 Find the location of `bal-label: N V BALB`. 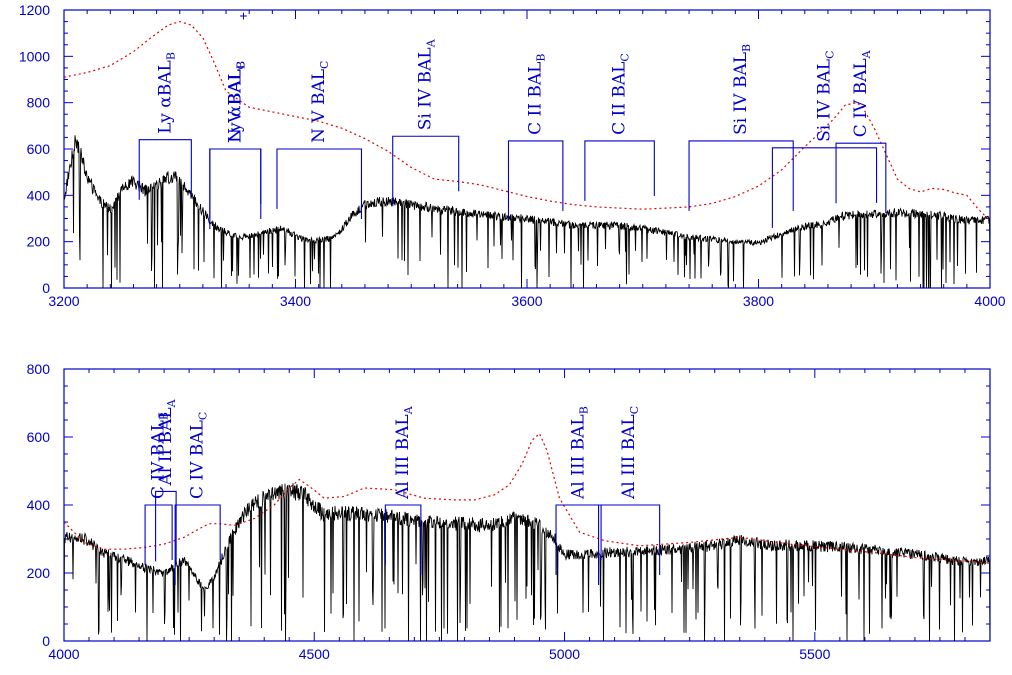

bal-label: N V BALB is located at coordinates (236, 102).